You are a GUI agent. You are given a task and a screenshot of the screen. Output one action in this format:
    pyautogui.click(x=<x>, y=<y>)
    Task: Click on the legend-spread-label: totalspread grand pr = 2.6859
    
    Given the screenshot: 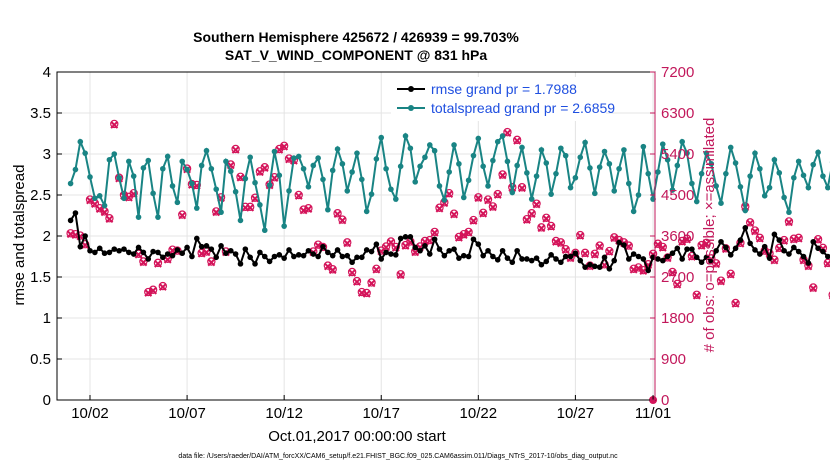 What is the action you would take?
    pyautogui.click(x=523, y=108)
    